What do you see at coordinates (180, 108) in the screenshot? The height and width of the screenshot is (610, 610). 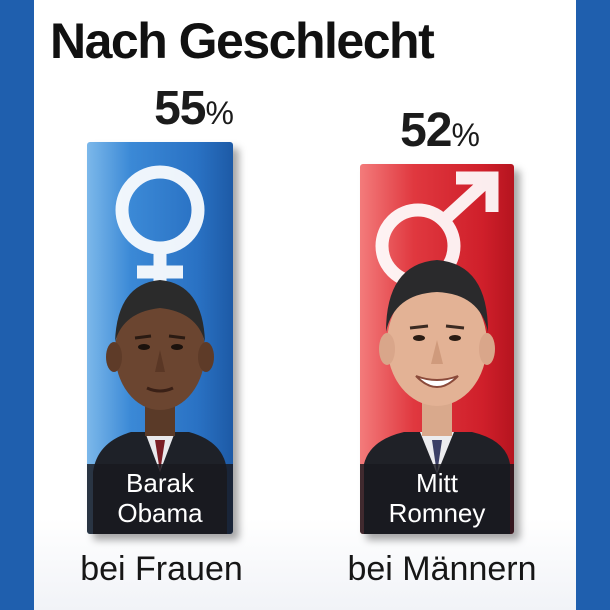 I see `value-number-women: 55` at bounding box center [180, 108].